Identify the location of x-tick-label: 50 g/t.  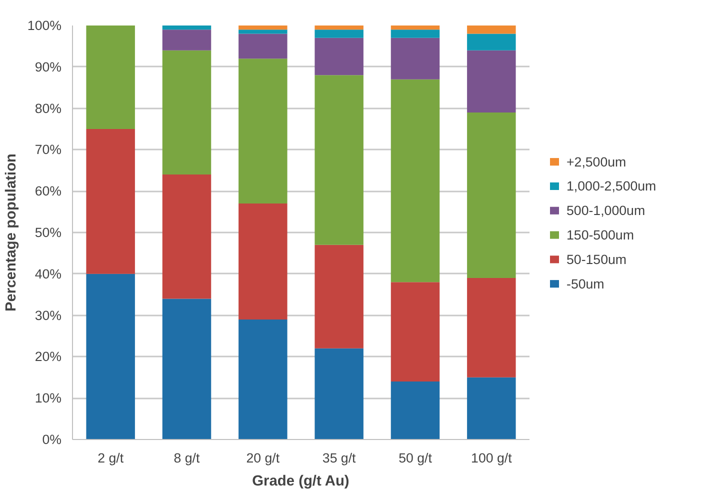
(415, 458).